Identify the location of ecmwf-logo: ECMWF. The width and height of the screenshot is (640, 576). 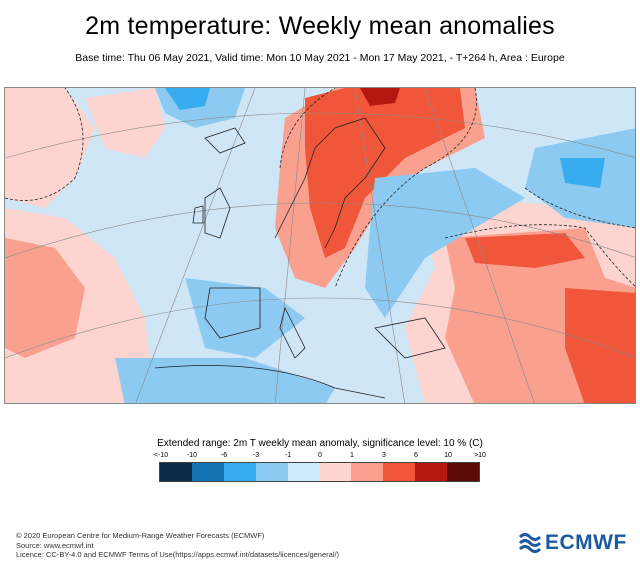
(572, 543).